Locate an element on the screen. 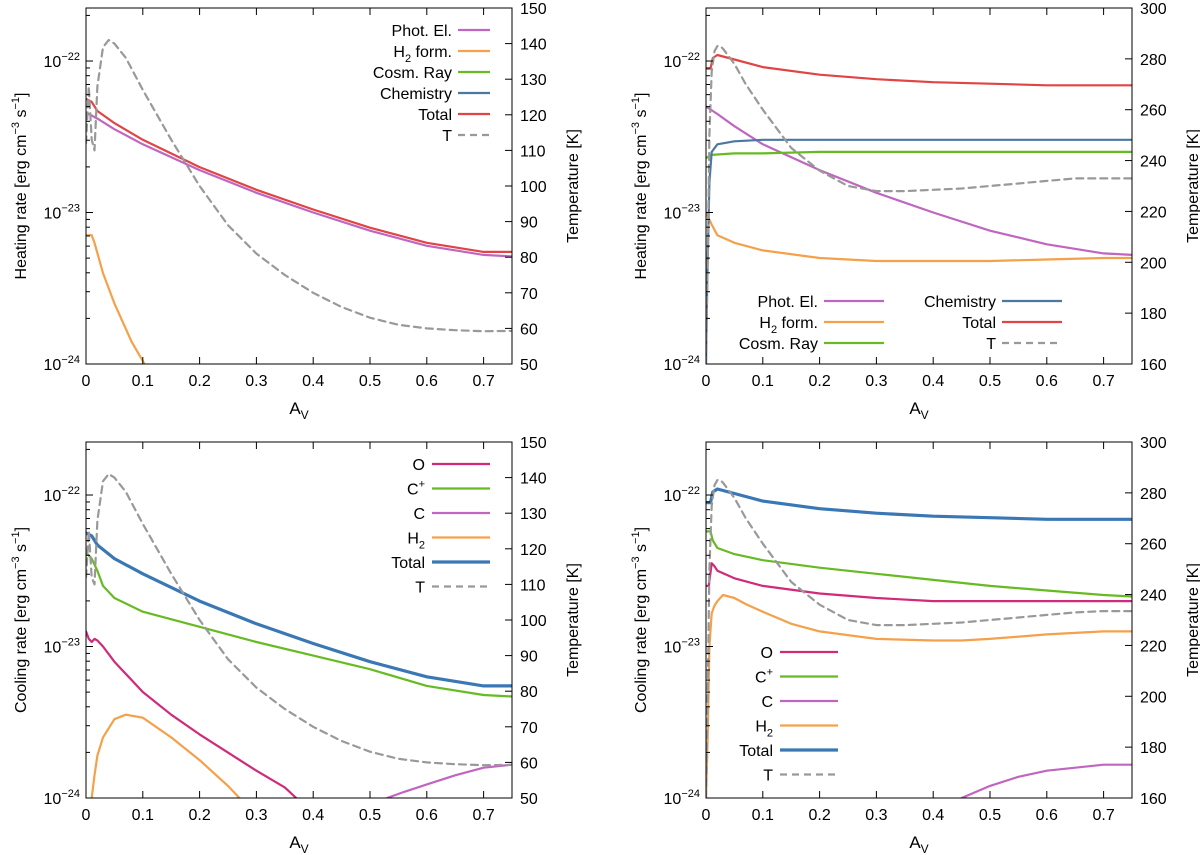 The image size is (1200, 855). series-line-t is located at coordinates (299, 619).